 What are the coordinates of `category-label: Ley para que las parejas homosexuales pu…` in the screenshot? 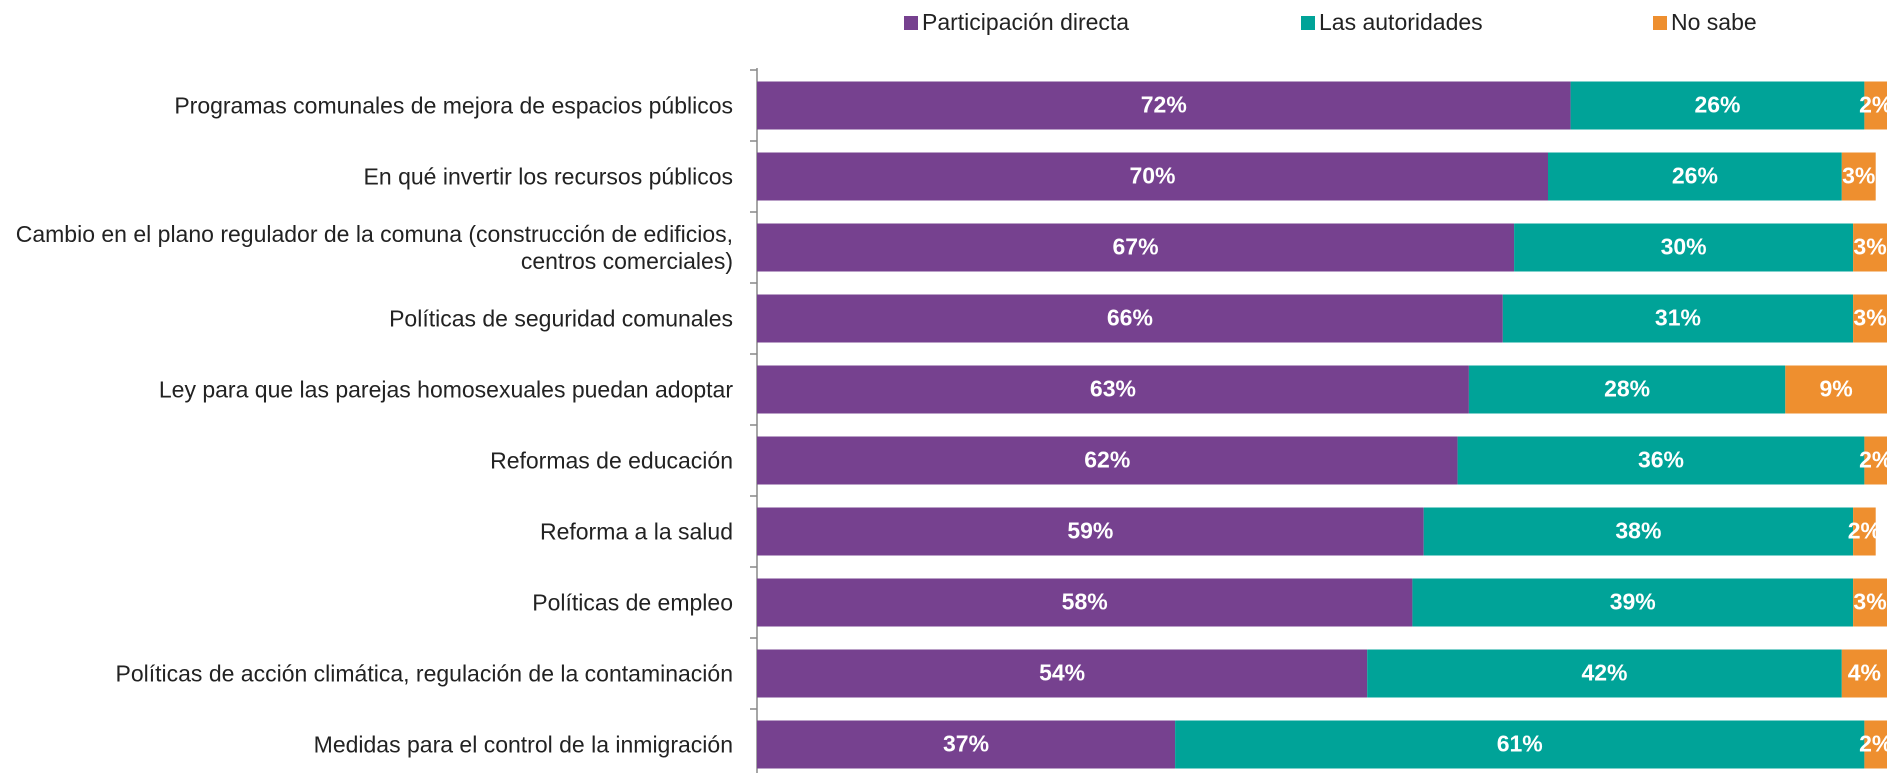 It's located at (445, 389).